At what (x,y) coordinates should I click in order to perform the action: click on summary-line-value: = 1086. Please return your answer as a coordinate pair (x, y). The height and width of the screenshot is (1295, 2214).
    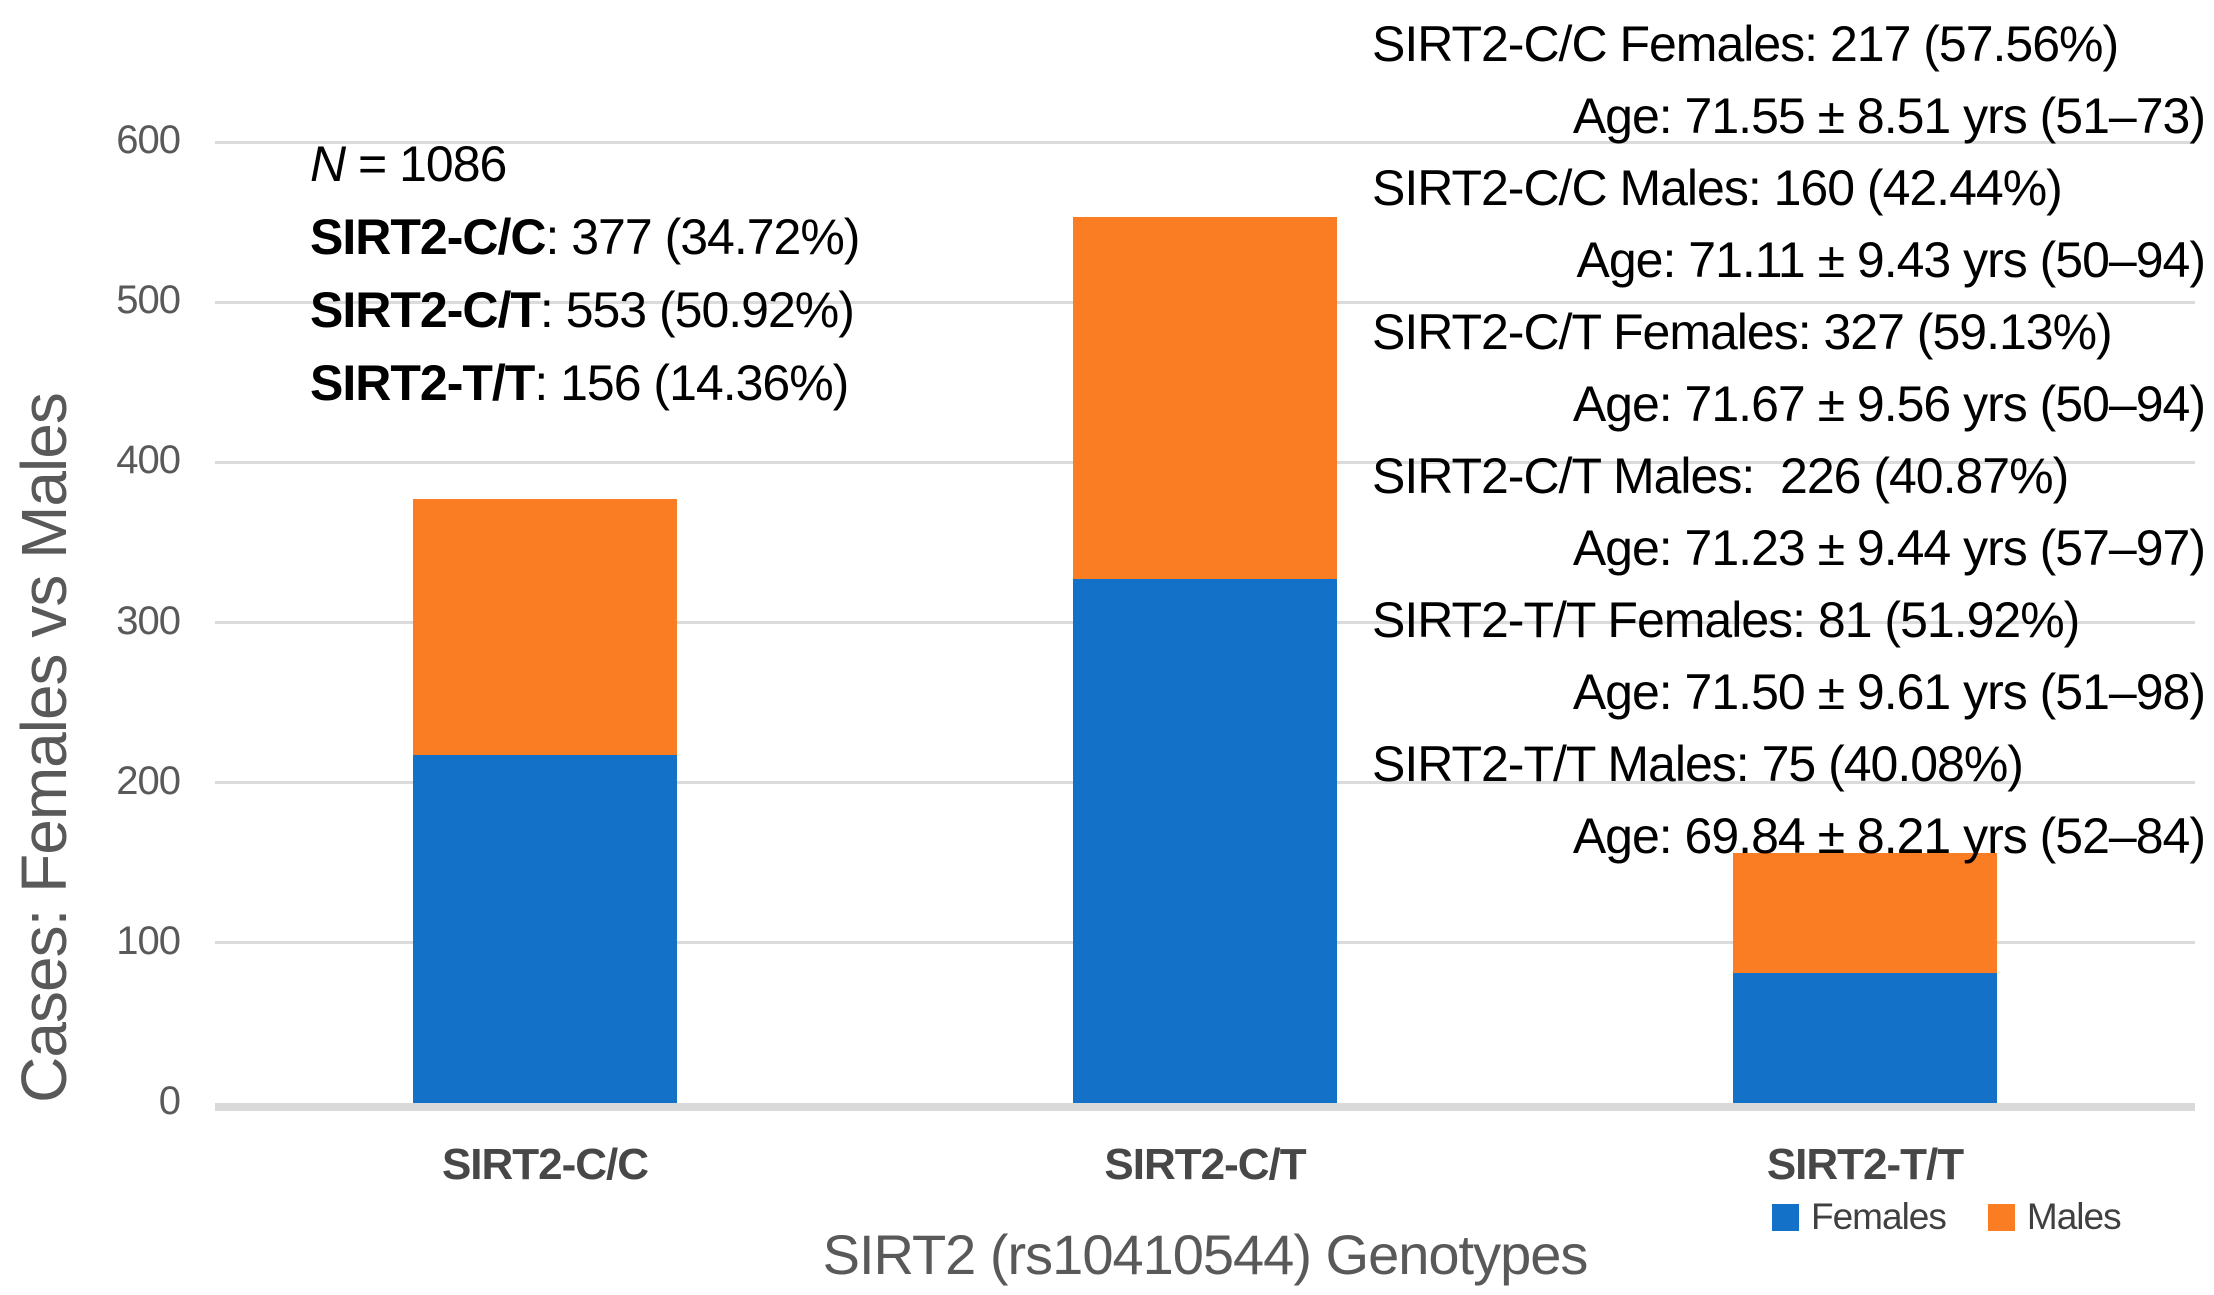
    Looking at the image, I should click on (426, 164).